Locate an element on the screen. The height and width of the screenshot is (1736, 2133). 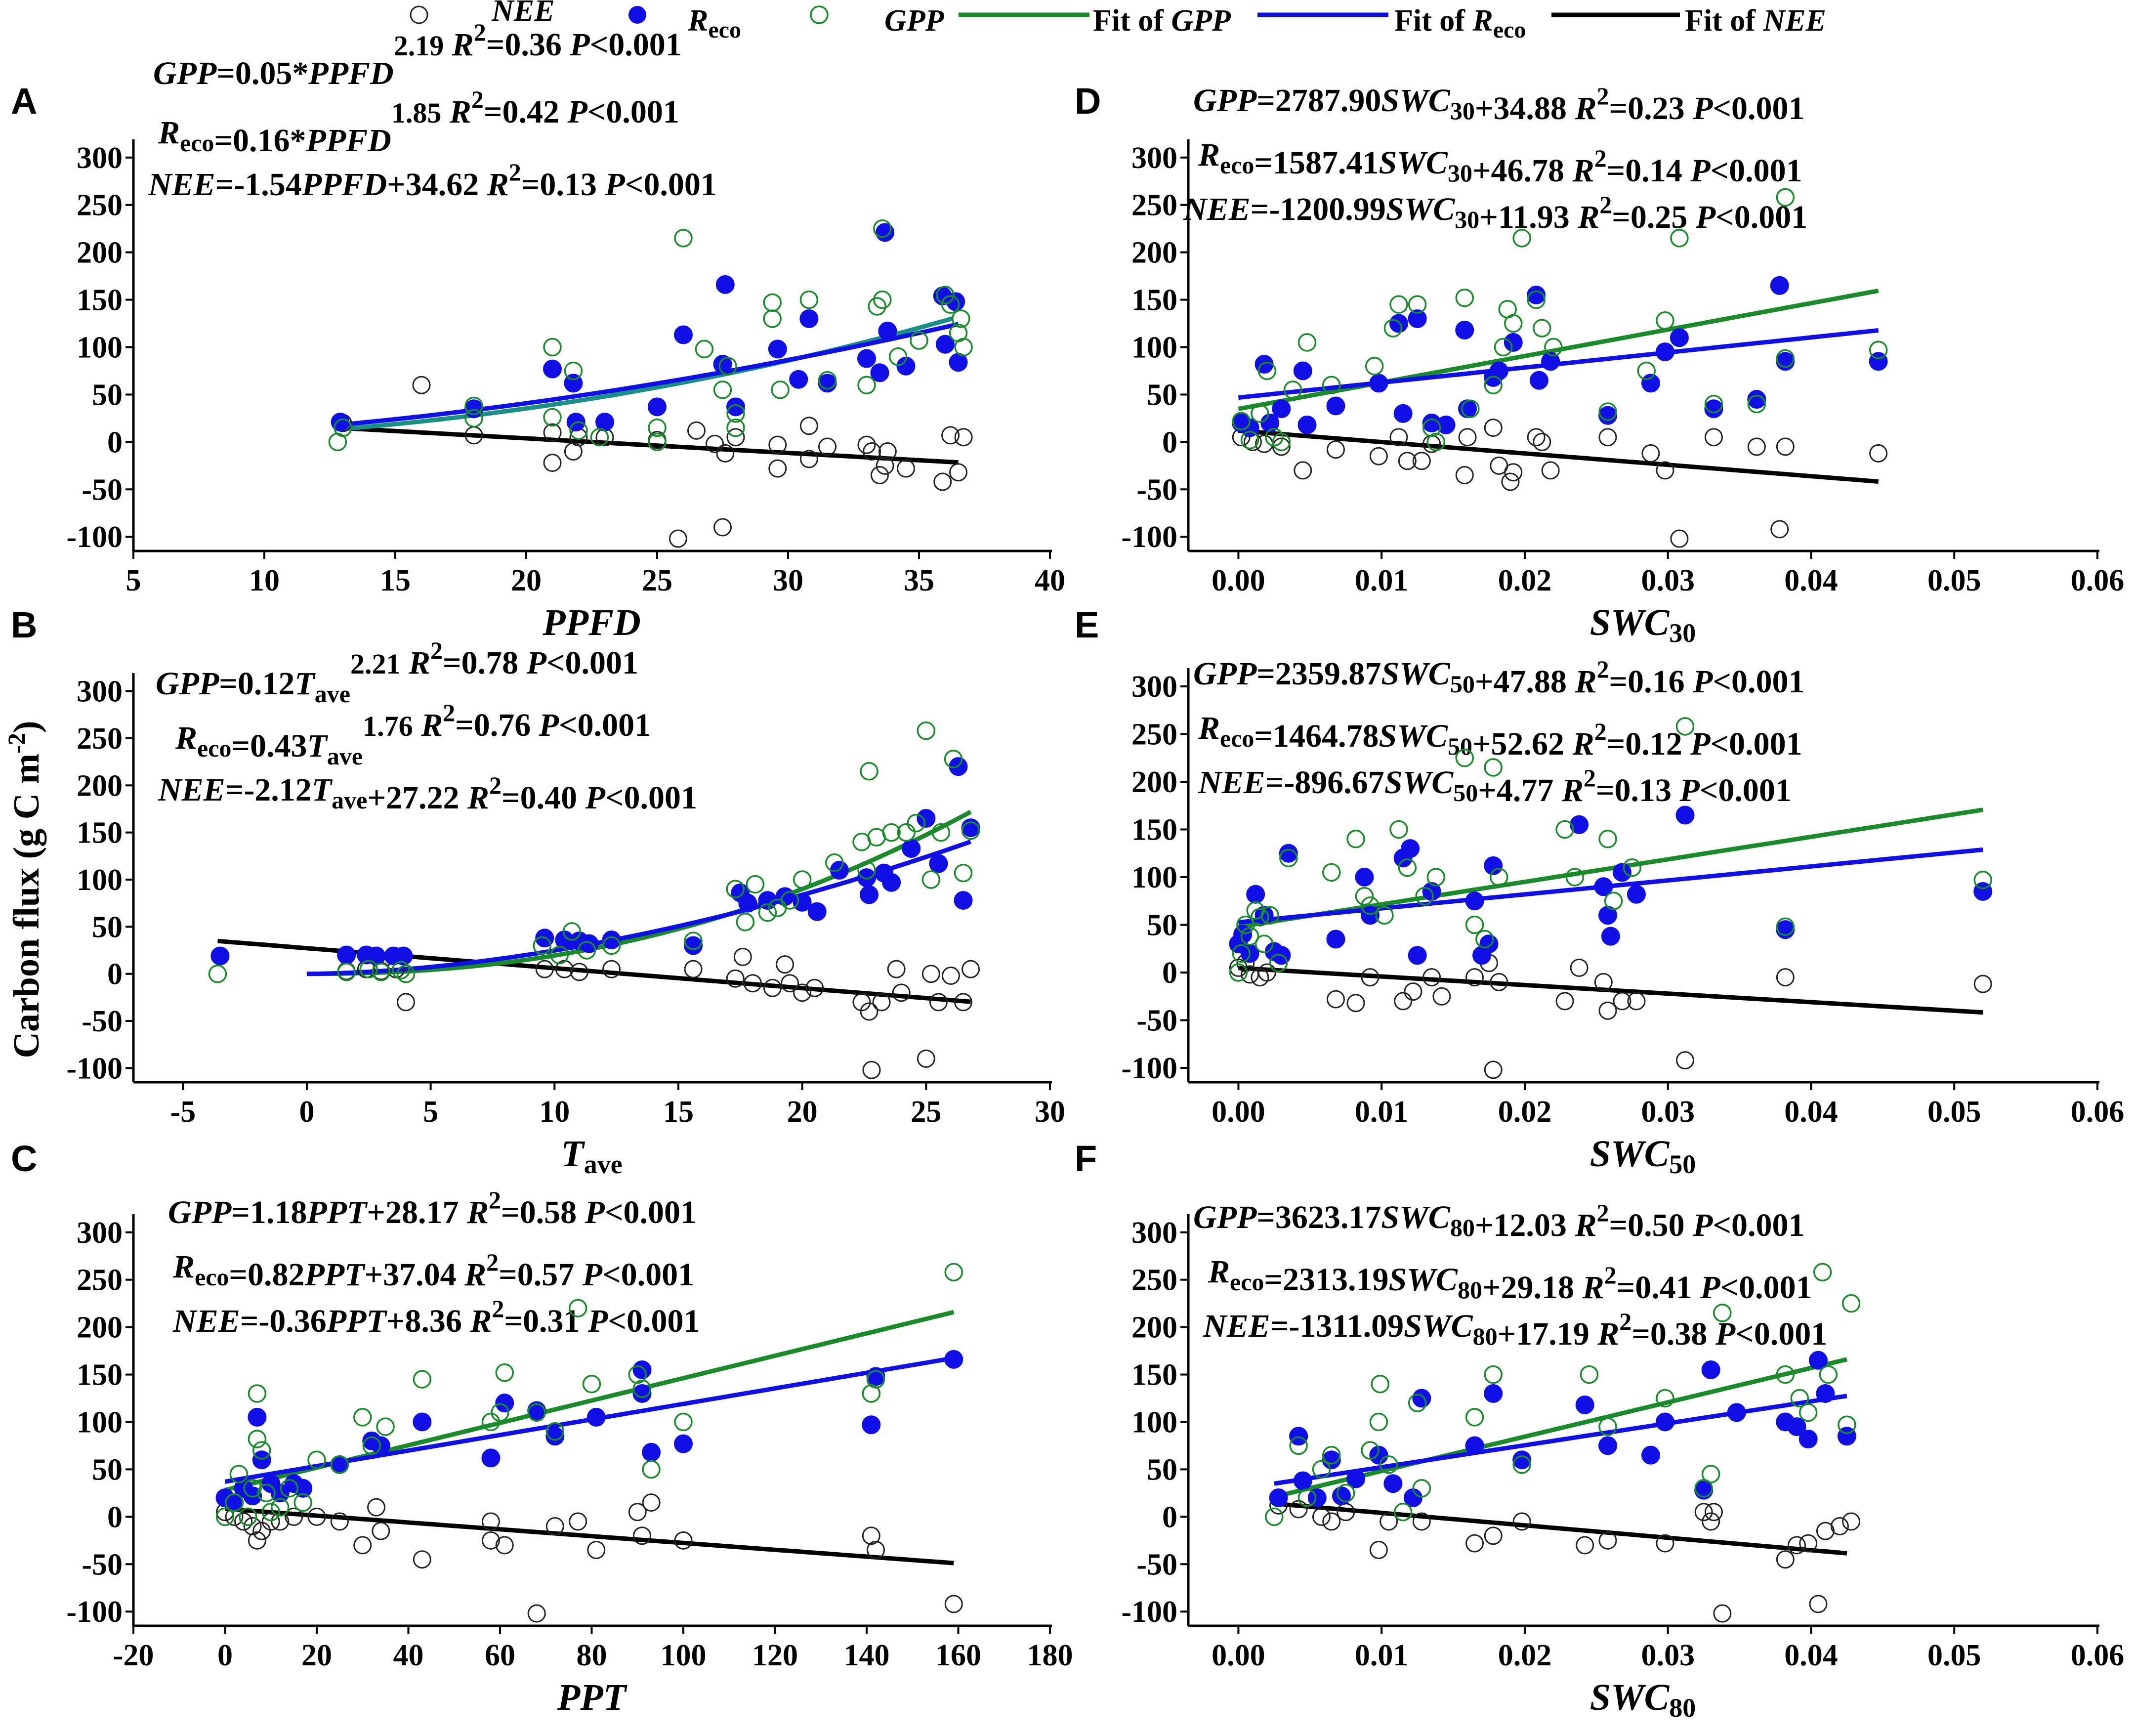
equation-gpp: GPP=2359.87SWC50+47.88 R2=0.16 P<0.001 is located at coordinates (1499, 677).